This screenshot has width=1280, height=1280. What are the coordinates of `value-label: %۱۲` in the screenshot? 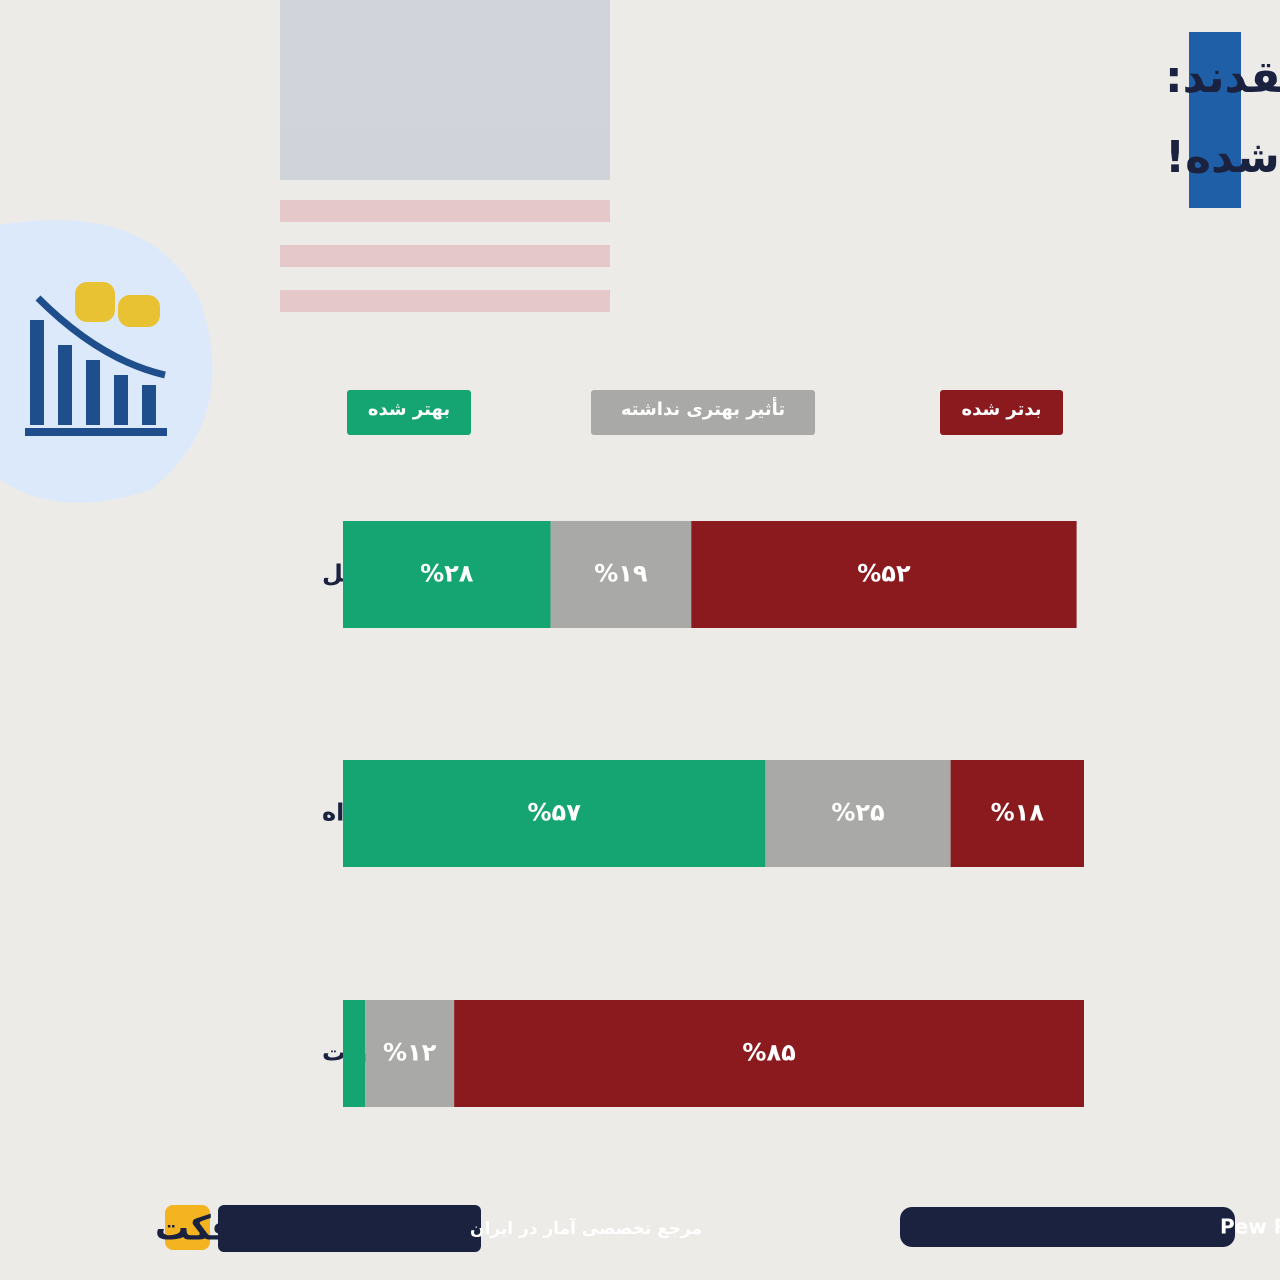 It's located at (410, 1053).